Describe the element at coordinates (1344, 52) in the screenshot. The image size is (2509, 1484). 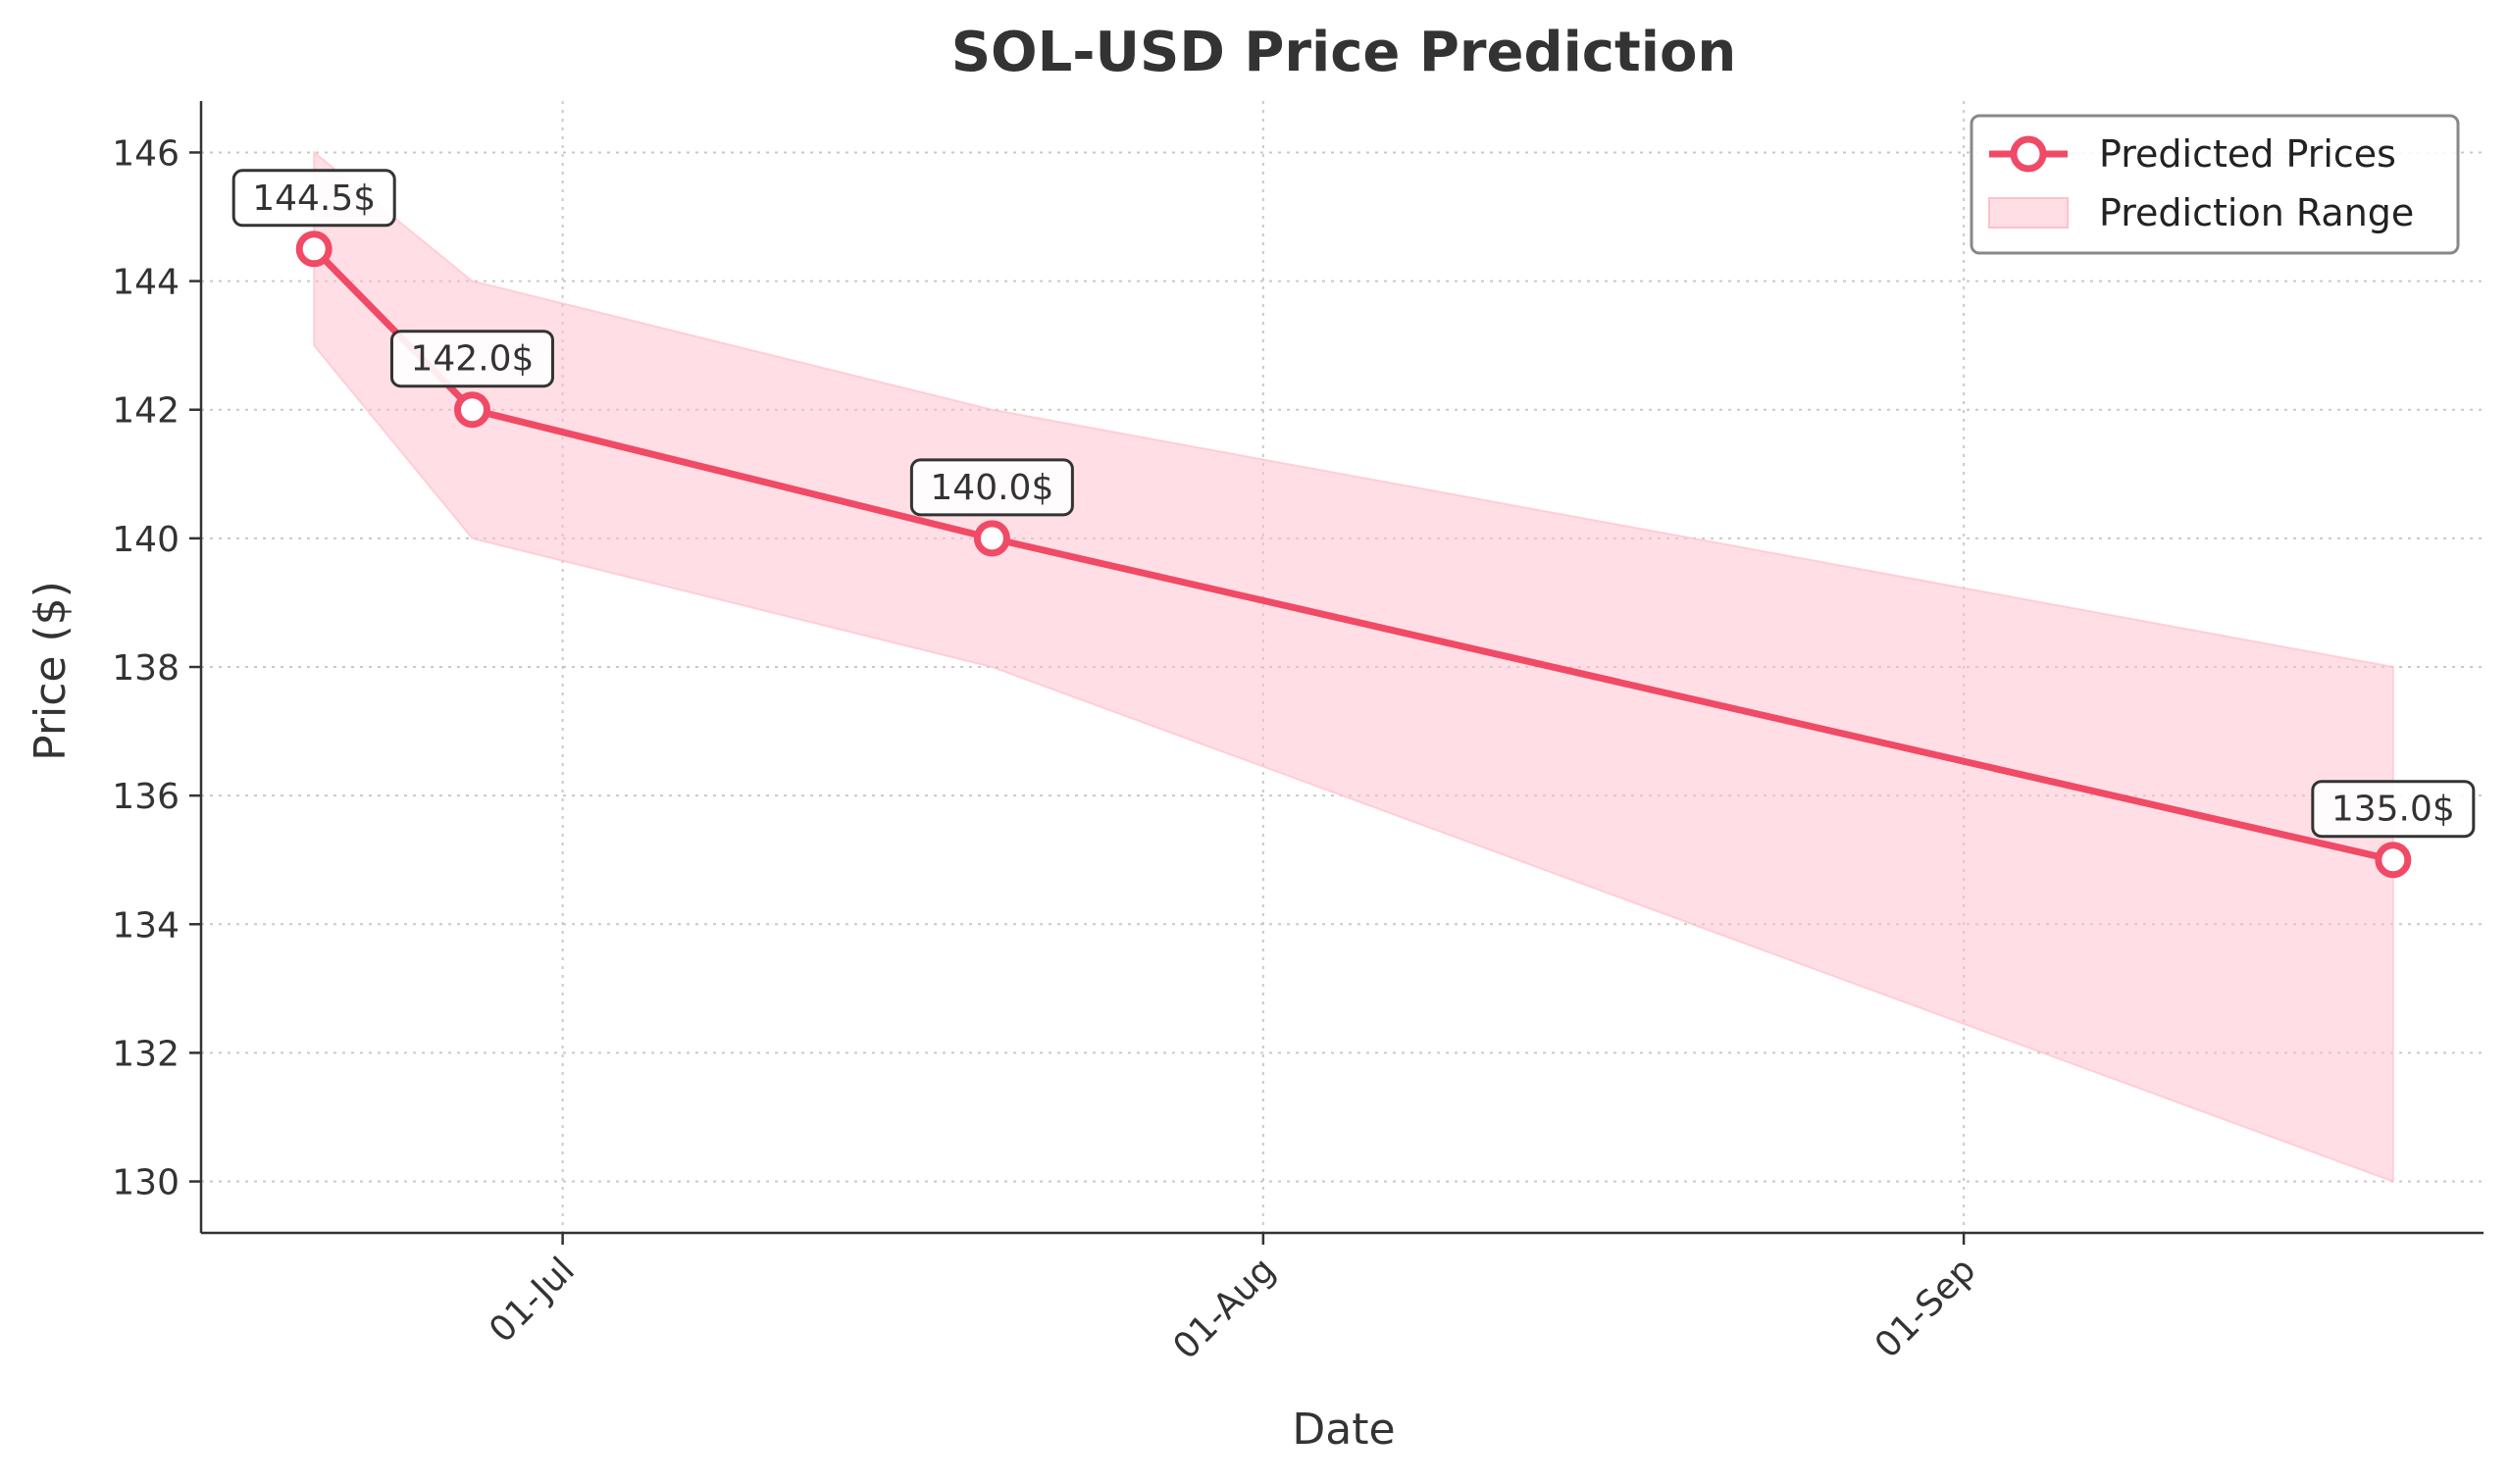
I see `chart-title: SOL-USD Price Prediction` at that location.